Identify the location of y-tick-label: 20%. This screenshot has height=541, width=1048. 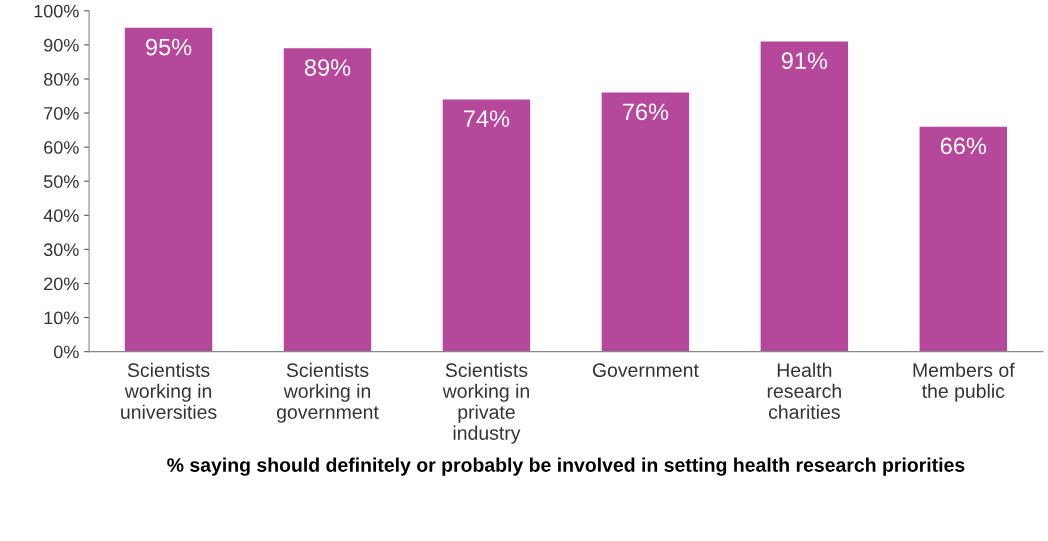
(61, 284).